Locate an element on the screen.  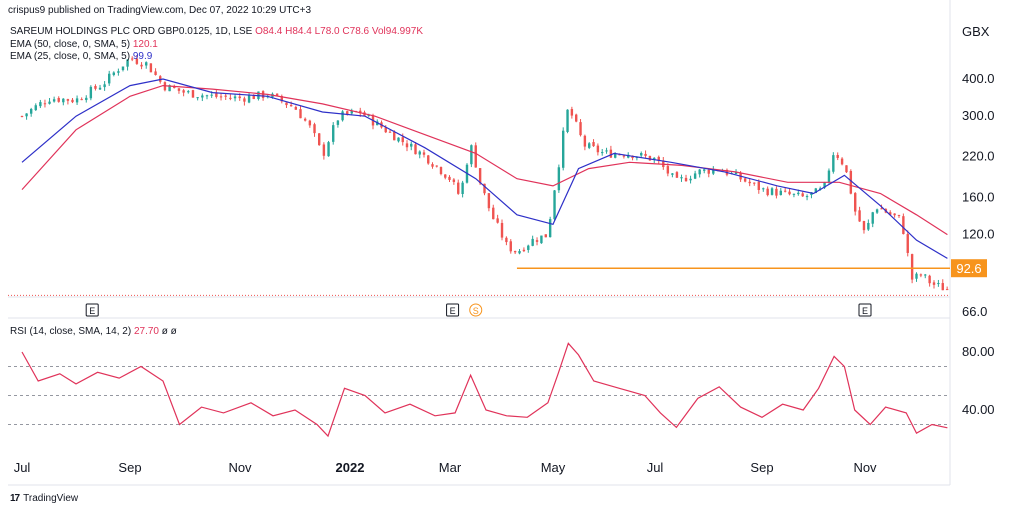
price-marker-badge is located at coordinates (969, 268).